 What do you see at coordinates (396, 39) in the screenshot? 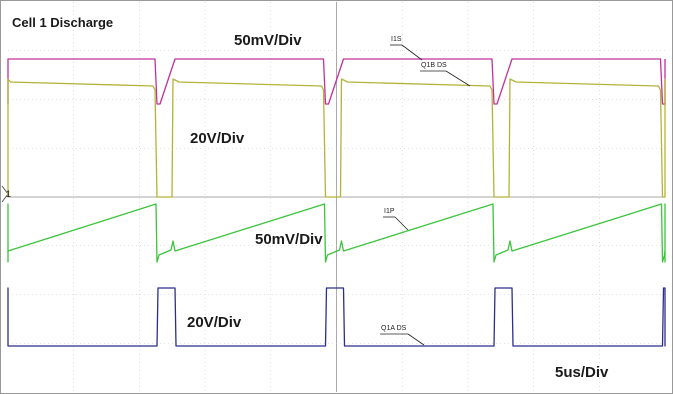
I see `trace-tag-i1s: I1S` at bounding box center [396, 39].